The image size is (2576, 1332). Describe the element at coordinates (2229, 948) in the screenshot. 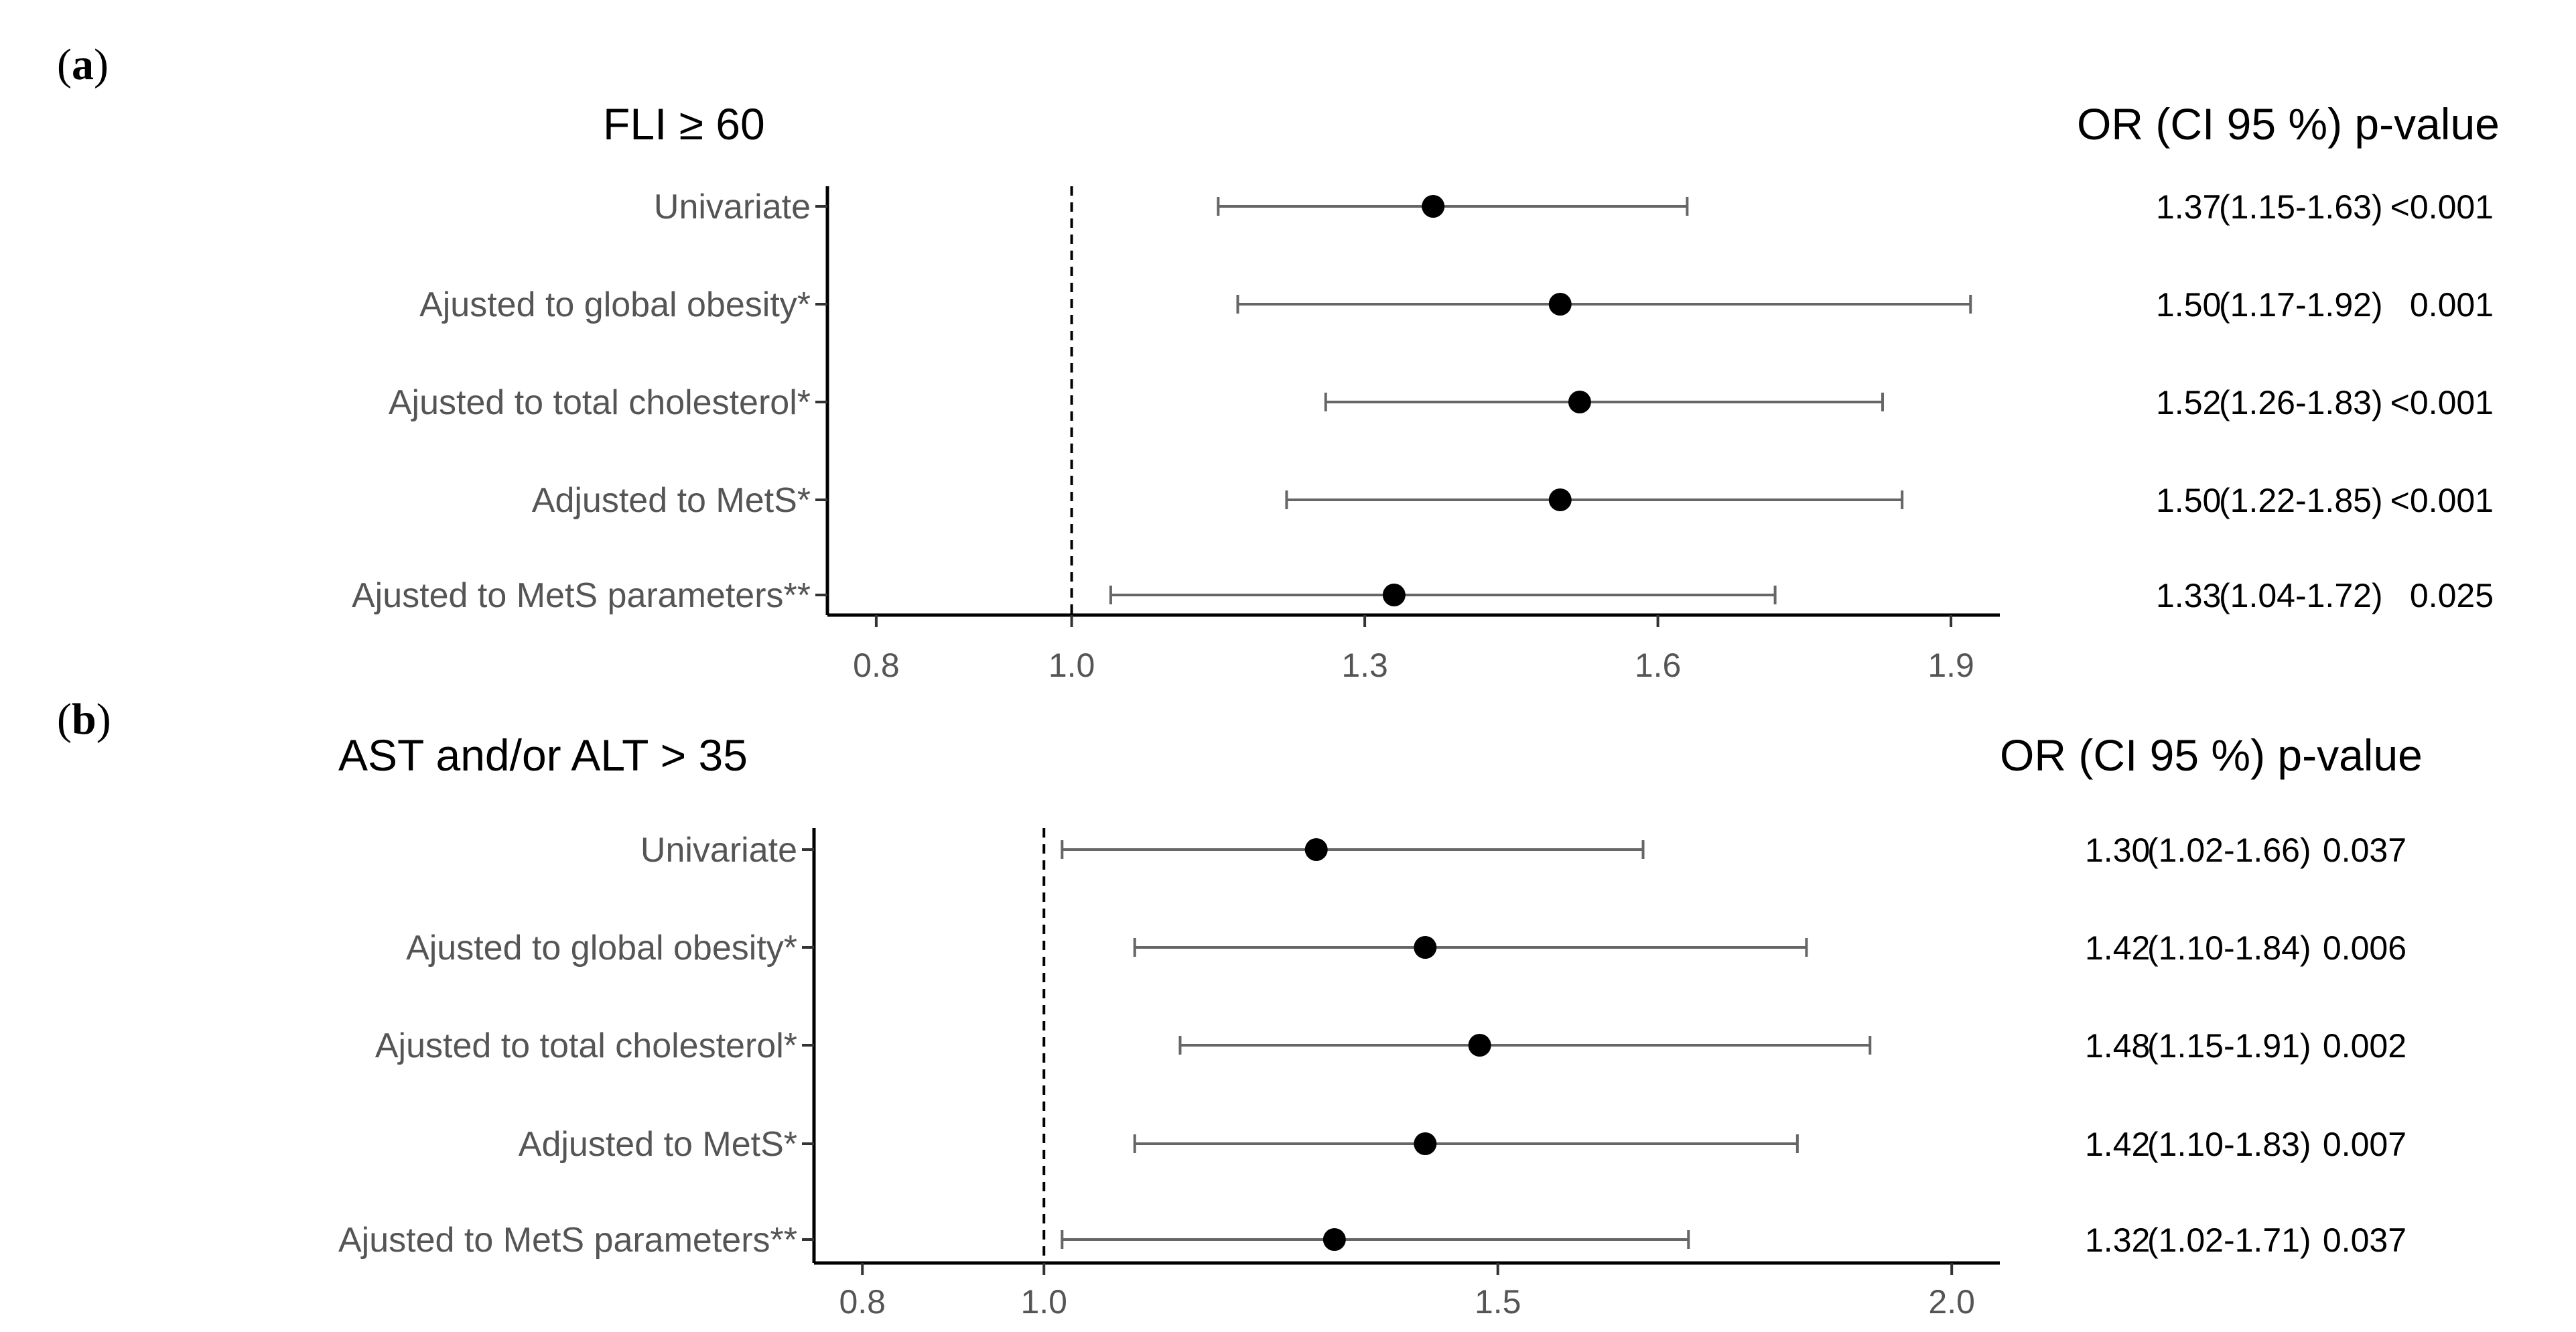

I see `ci-value: (1.10-1.84)` at that location.